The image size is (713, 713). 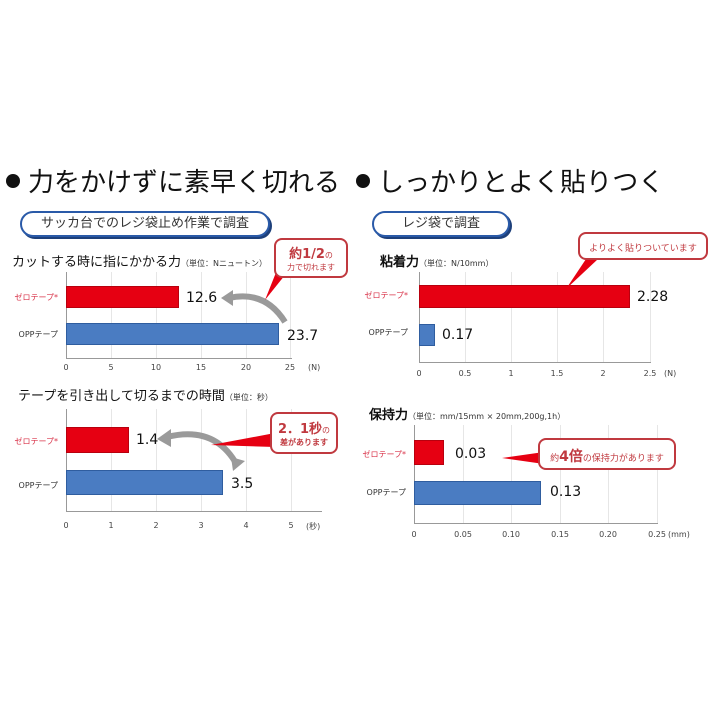 I want to click on chart4-callout: 約4倍の保持力があります, so click(x=607, y=454).